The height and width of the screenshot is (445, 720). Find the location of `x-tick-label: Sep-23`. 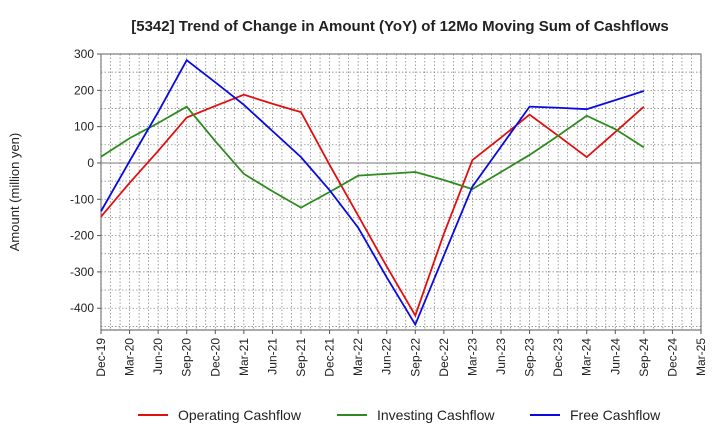

x-tick-label: Sep-23 is located at coordinates (530, 357).